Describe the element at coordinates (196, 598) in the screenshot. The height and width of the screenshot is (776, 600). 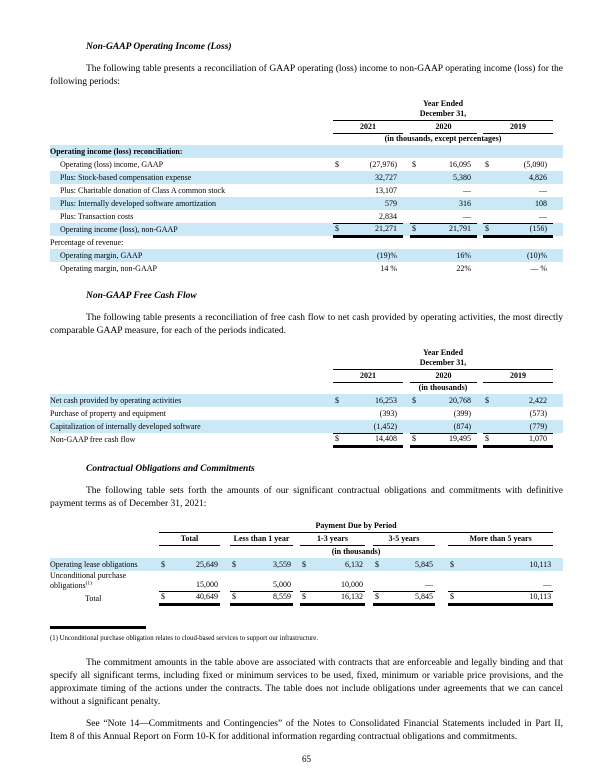
I see `value-total: 40,649` at that location.